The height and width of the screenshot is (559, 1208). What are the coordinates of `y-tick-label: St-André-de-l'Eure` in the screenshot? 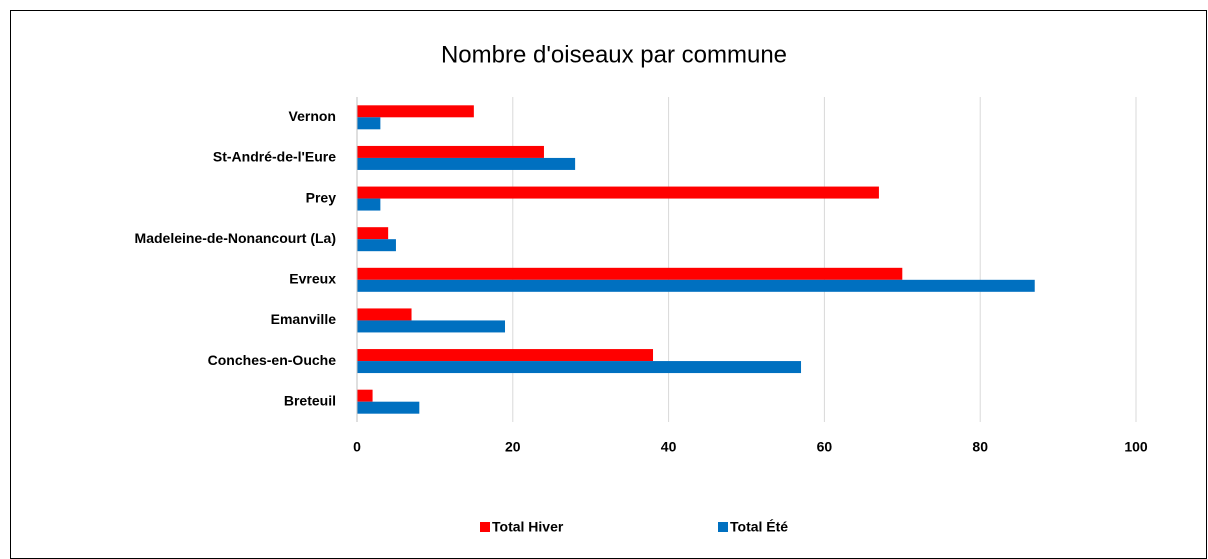 It's located at (274, 157).